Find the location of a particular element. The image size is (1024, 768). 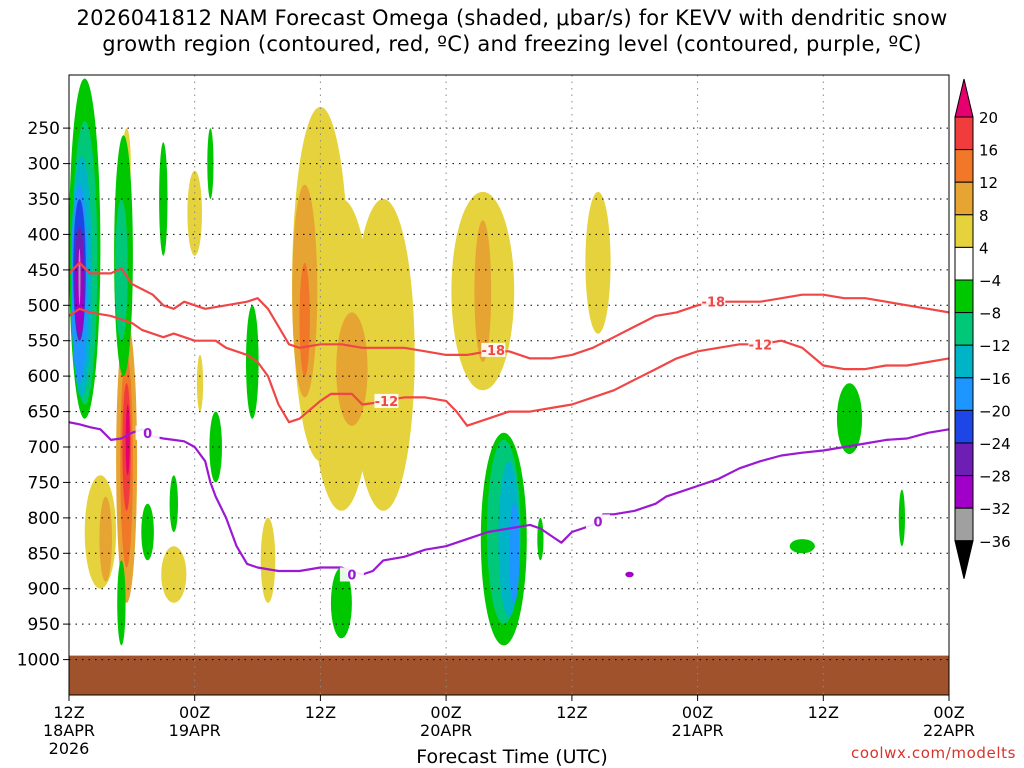

y-tick-label-700: 700 is located at coordinates (44, 448).